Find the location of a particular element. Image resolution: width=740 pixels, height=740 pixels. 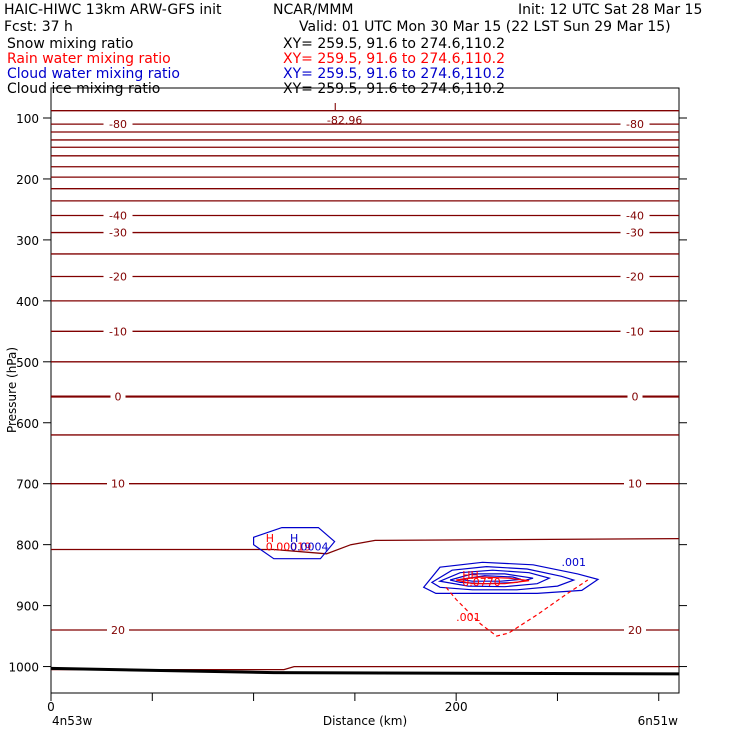

x-axis-label: Distance (km) is located at coordinates (365, 721).